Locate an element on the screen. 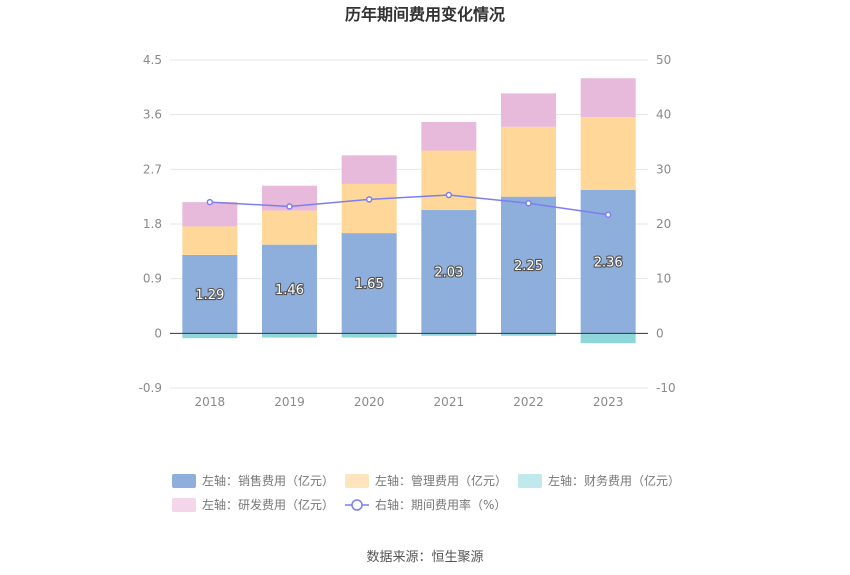  left-y-tick-label: 0.9 is located at coordinates (152, 279).